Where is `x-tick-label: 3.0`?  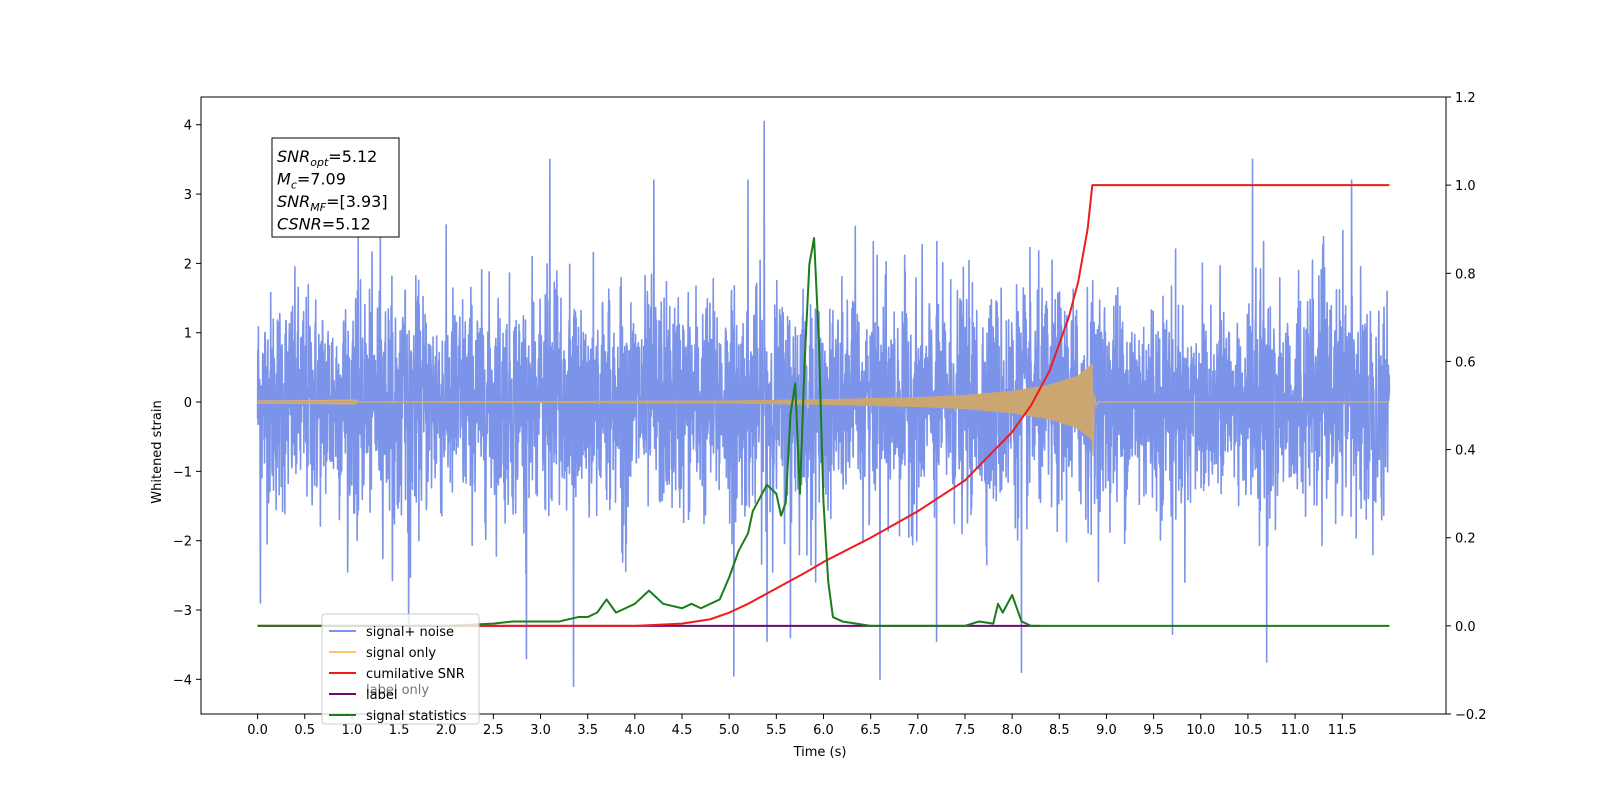 x-tick-label: 3.0 is located at coordinates (540, 730).